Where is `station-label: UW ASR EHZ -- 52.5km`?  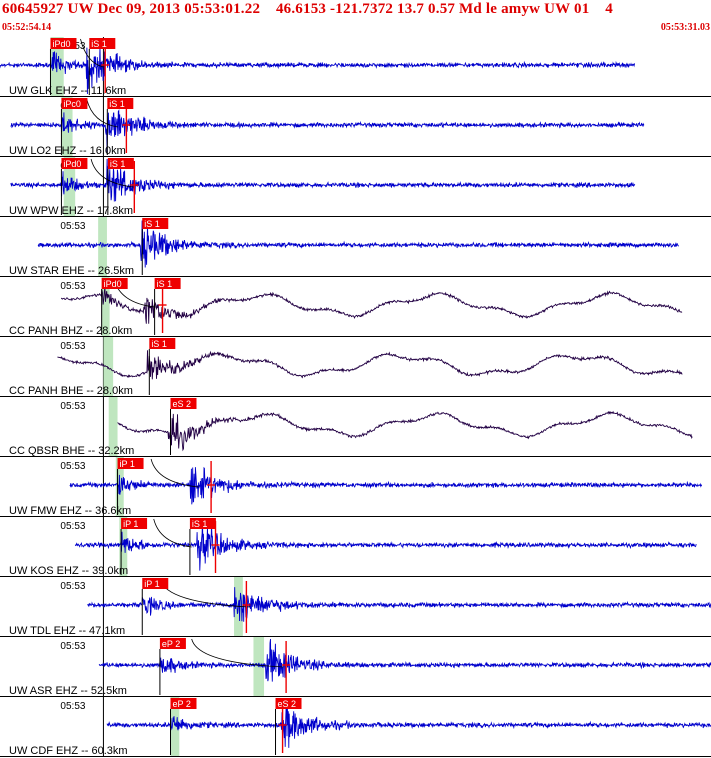 station-label: UW ASR EHZ -- 52.5km is located at coordinates (68, 691).